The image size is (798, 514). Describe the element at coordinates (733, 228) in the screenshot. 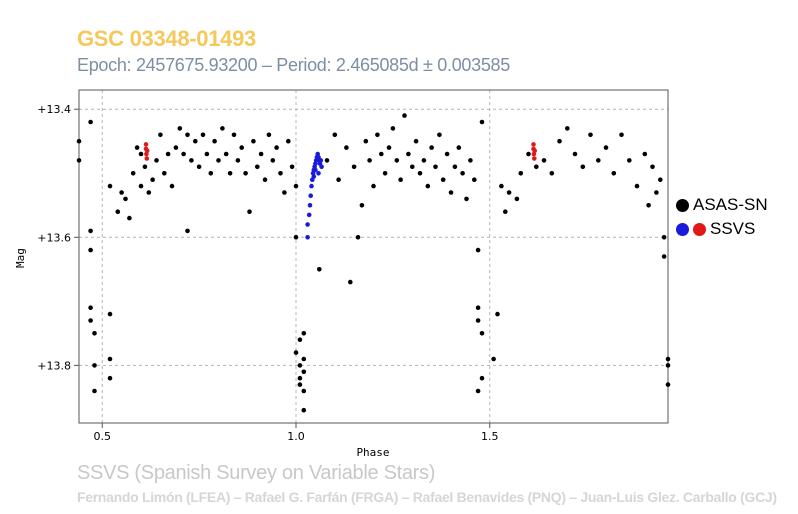

I see `legend-ssvs-label: SSVS` at that location.